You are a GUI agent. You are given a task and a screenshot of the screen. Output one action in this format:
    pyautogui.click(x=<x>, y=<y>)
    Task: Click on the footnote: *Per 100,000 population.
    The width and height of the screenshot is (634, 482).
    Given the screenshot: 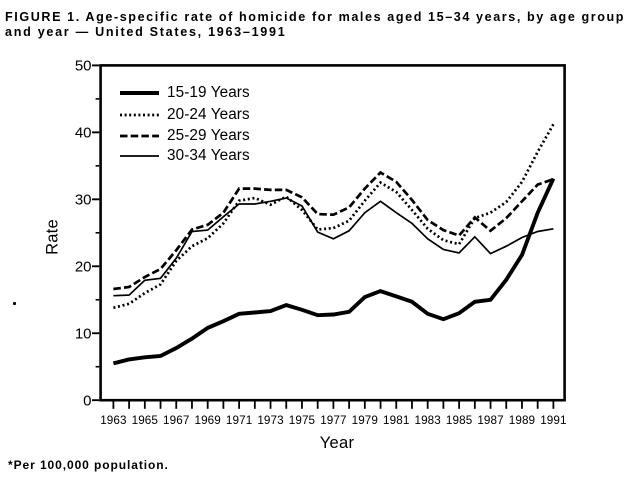 What is the action you would take?
    pyautogui.click(x=88, y=465)
    